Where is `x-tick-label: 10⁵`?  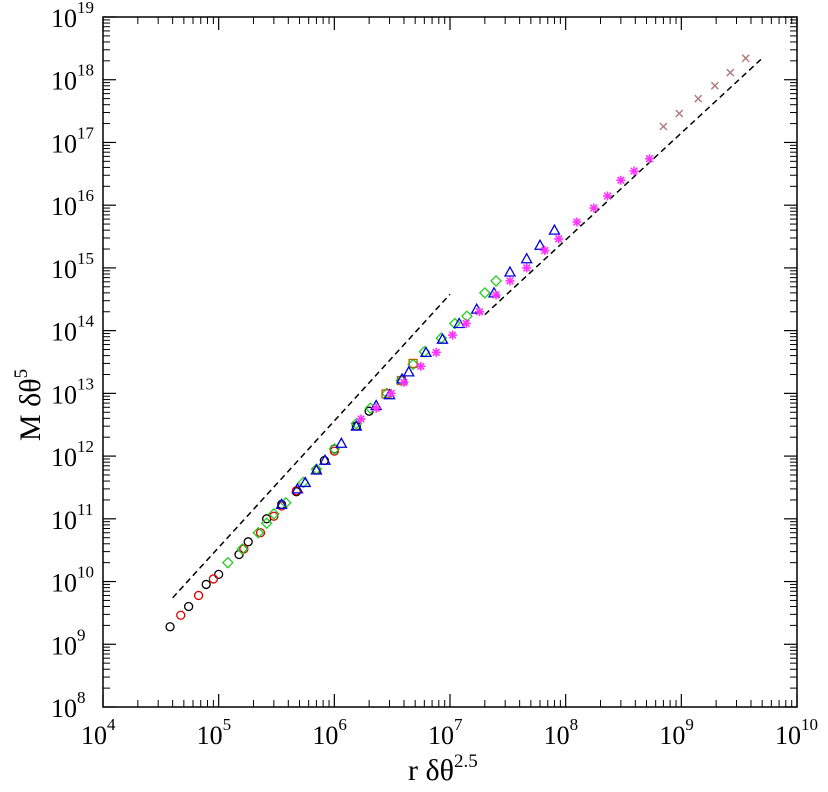
x-tick-label: 10⁵ is located at coordinates (214, 732).